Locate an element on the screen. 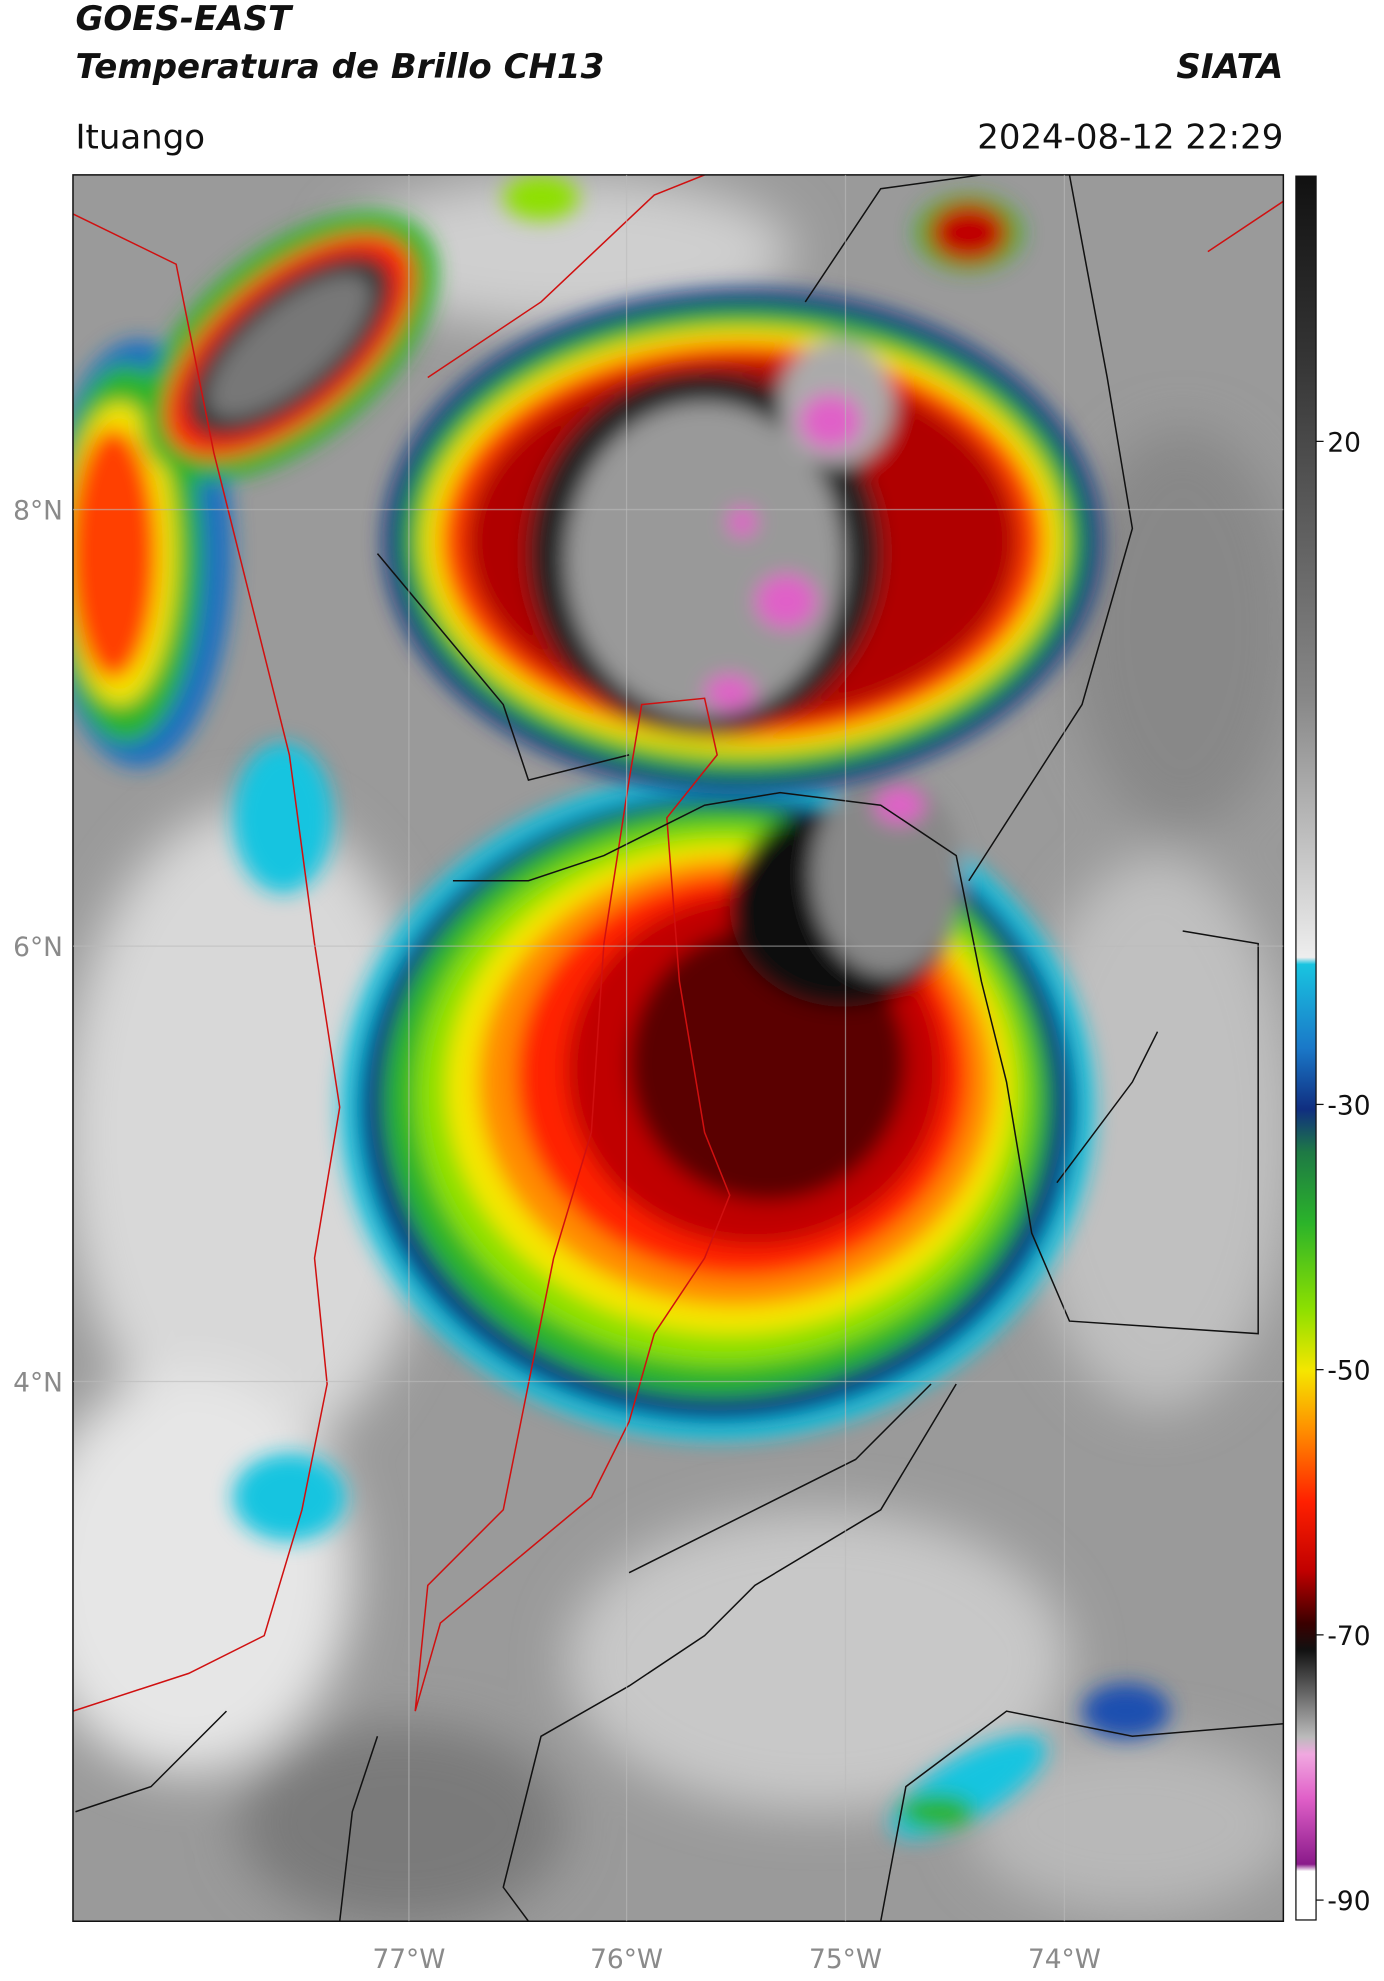 Image resolution: width=1384 pixels, height=1981 pixels. source: SIATA is located at coordinates (1229, 67).